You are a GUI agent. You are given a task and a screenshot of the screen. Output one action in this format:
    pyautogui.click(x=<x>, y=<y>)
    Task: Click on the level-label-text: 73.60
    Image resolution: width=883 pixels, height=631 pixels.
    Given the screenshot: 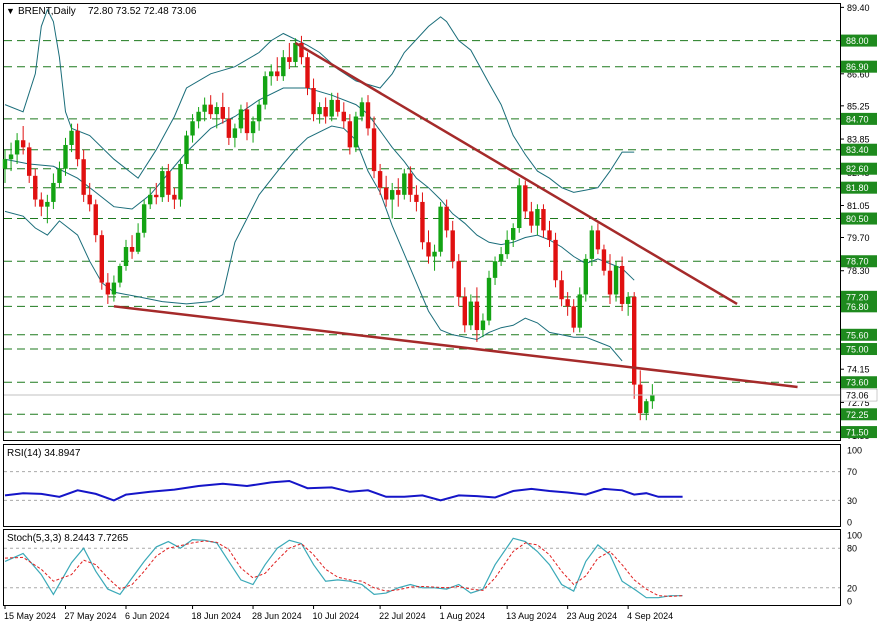 What is the action you would take?
    pyautogui.click(x=857, y=383)
    